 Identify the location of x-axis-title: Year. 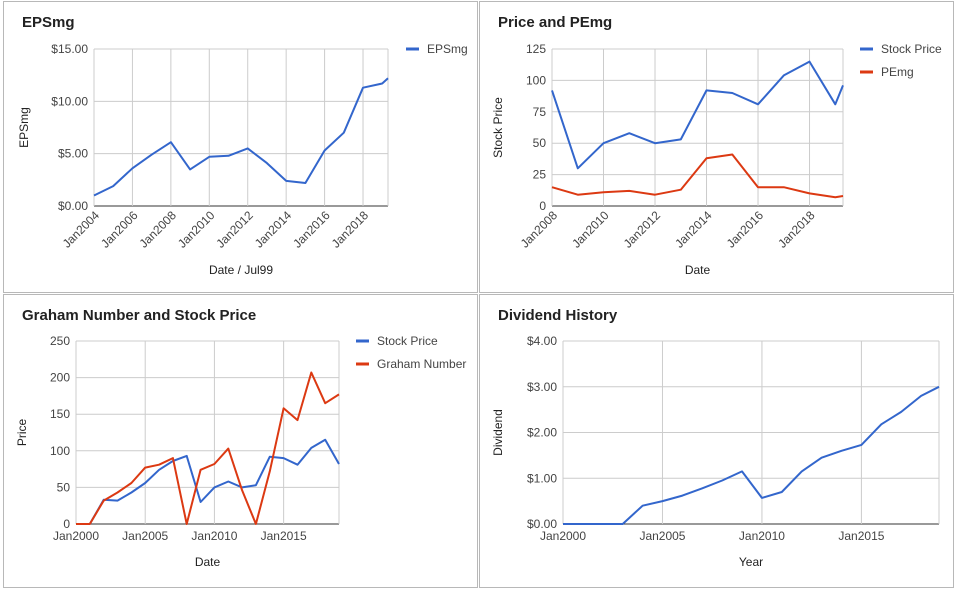
(751, 562).